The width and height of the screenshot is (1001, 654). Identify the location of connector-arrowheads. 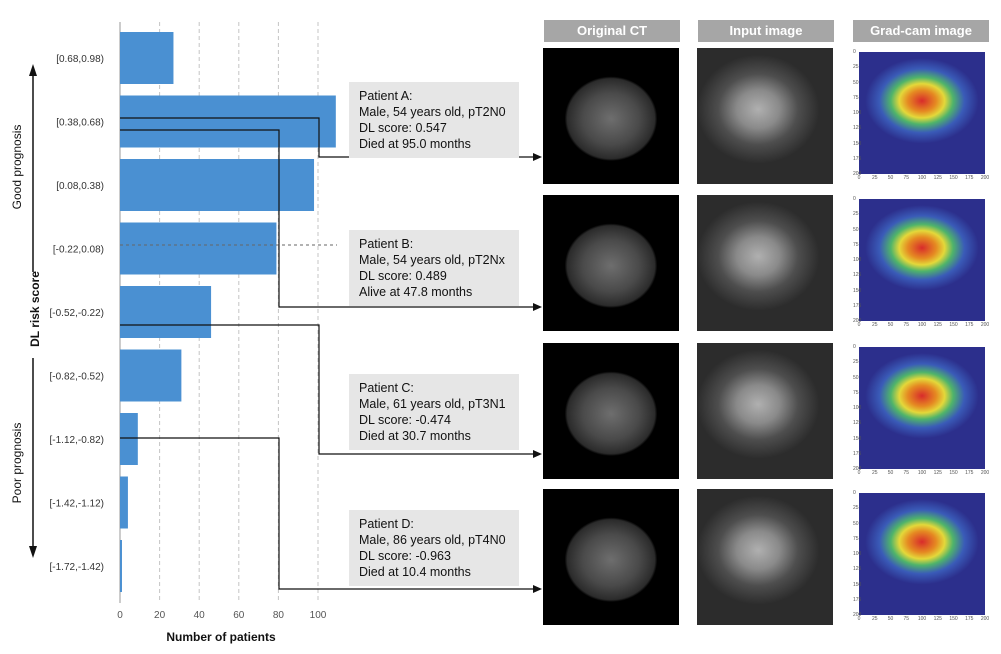
(537, 373).